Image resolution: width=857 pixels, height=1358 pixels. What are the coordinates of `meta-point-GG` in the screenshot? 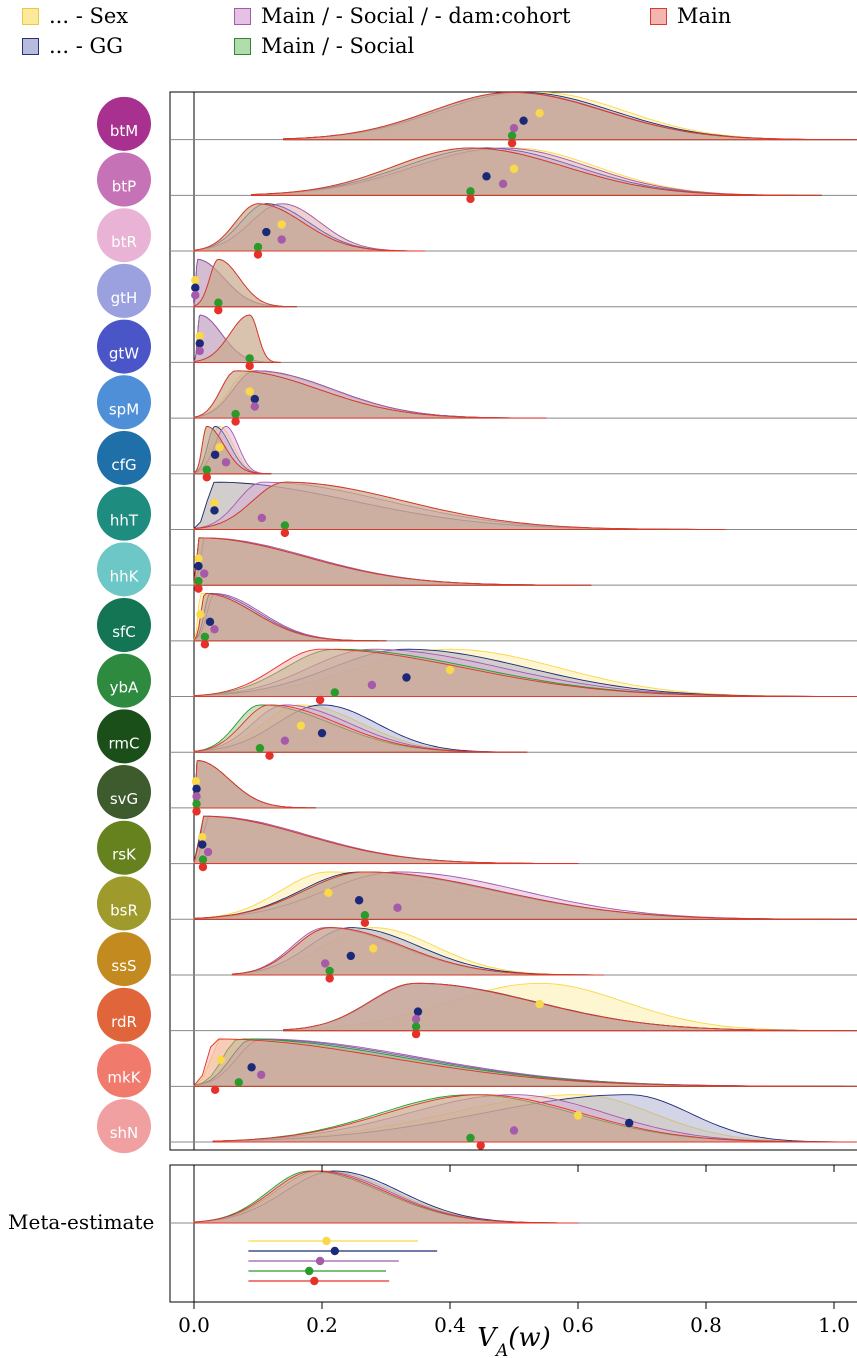 It's located at (334, 1251).